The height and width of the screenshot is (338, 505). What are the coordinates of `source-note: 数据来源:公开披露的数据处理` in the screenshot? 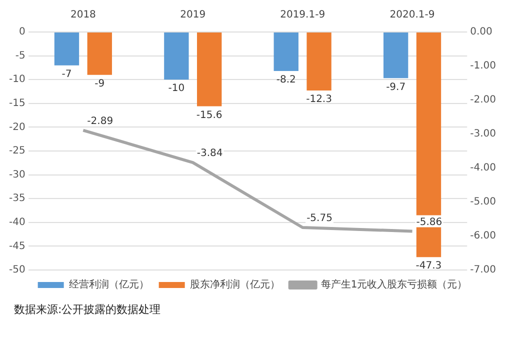 It's located at (87, 310).